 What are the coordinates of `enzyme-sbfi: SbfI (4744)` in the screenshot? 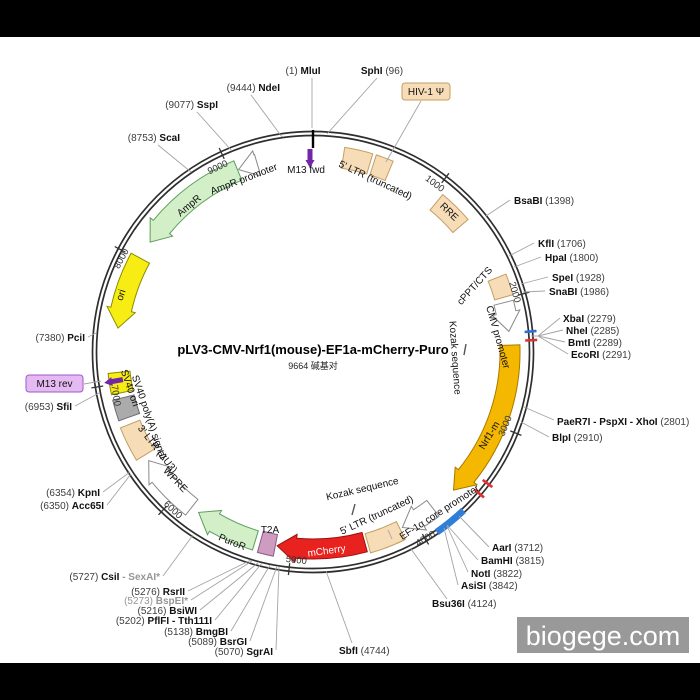 It's located at (364, 651).